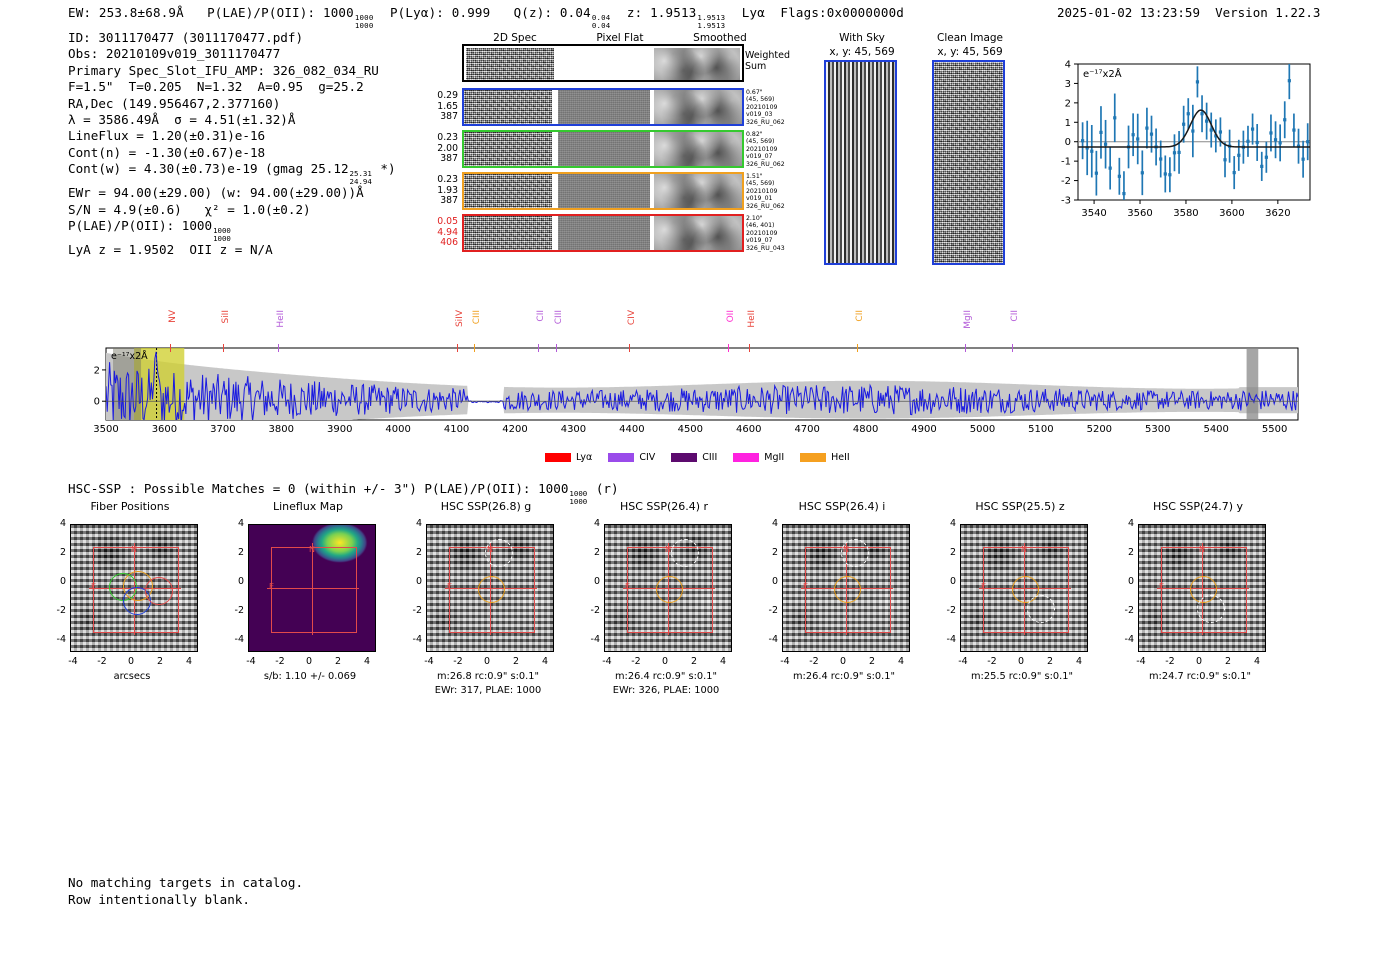  What do you see at coordinates (631, 457) in the screenshot?
I see `legend-entry: CIV` at bounding box center [631, 457].